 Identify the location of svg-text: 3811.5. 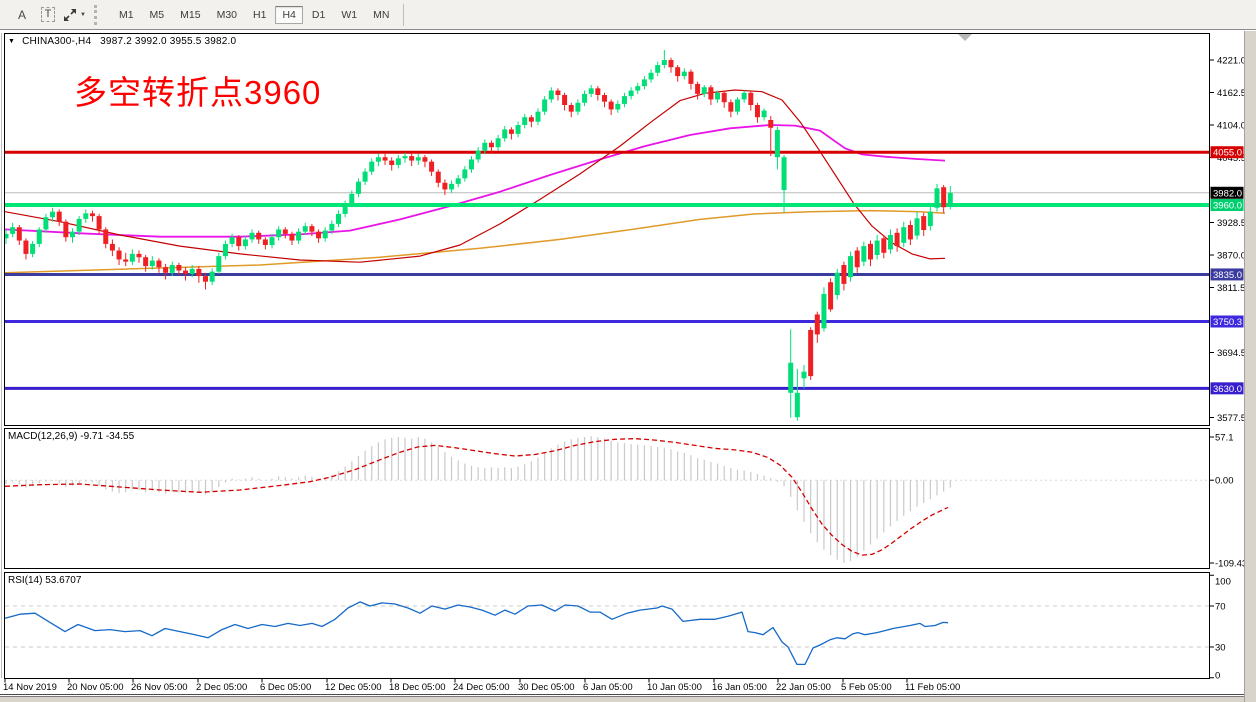
(1231, 288).